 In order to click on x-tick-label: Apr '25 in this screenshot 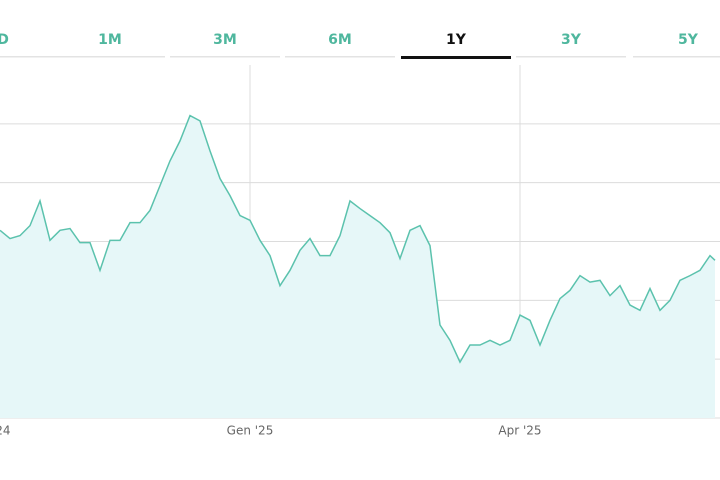, I will do `click(519, 431)`.